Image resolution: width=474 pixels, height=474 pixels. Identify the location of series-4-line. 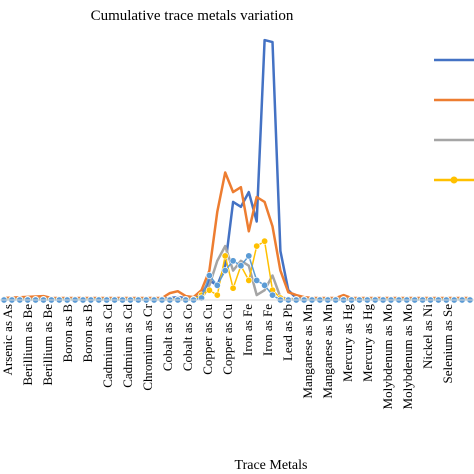
(237, 270).